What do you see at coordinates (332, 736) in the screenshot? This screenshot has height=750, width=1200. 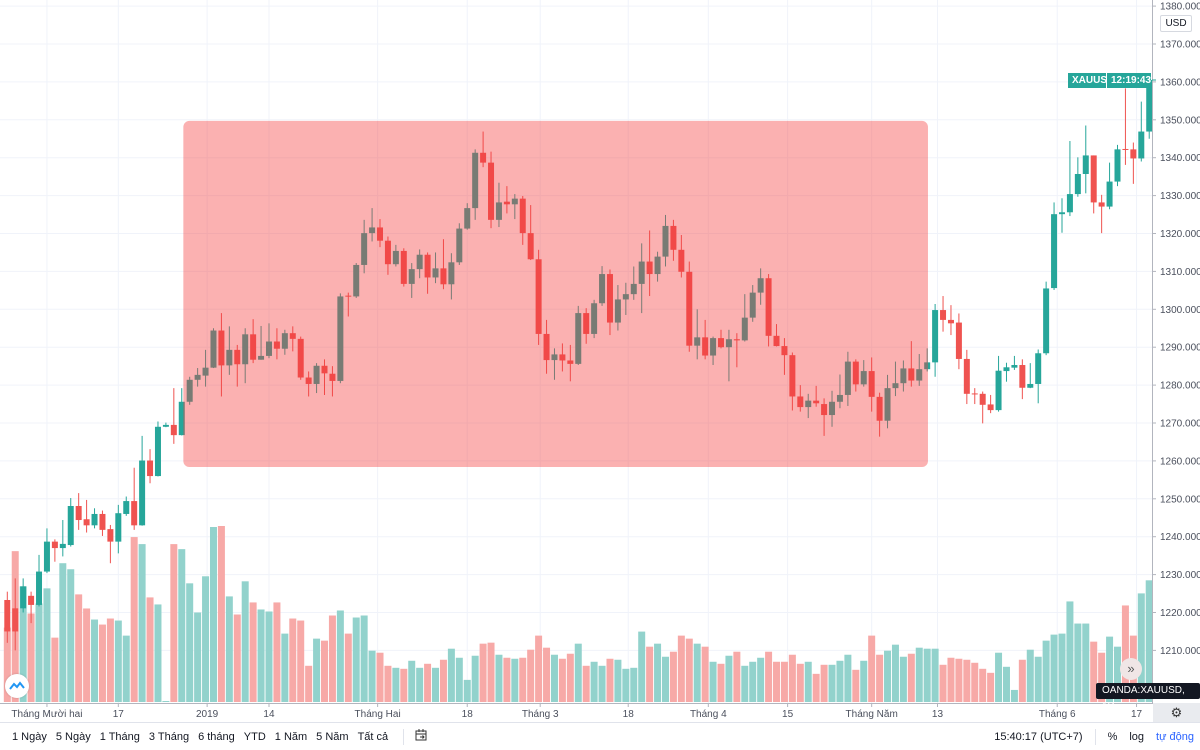 I see `range-5-years: 5 Năm` at bounding box center [332, 736].